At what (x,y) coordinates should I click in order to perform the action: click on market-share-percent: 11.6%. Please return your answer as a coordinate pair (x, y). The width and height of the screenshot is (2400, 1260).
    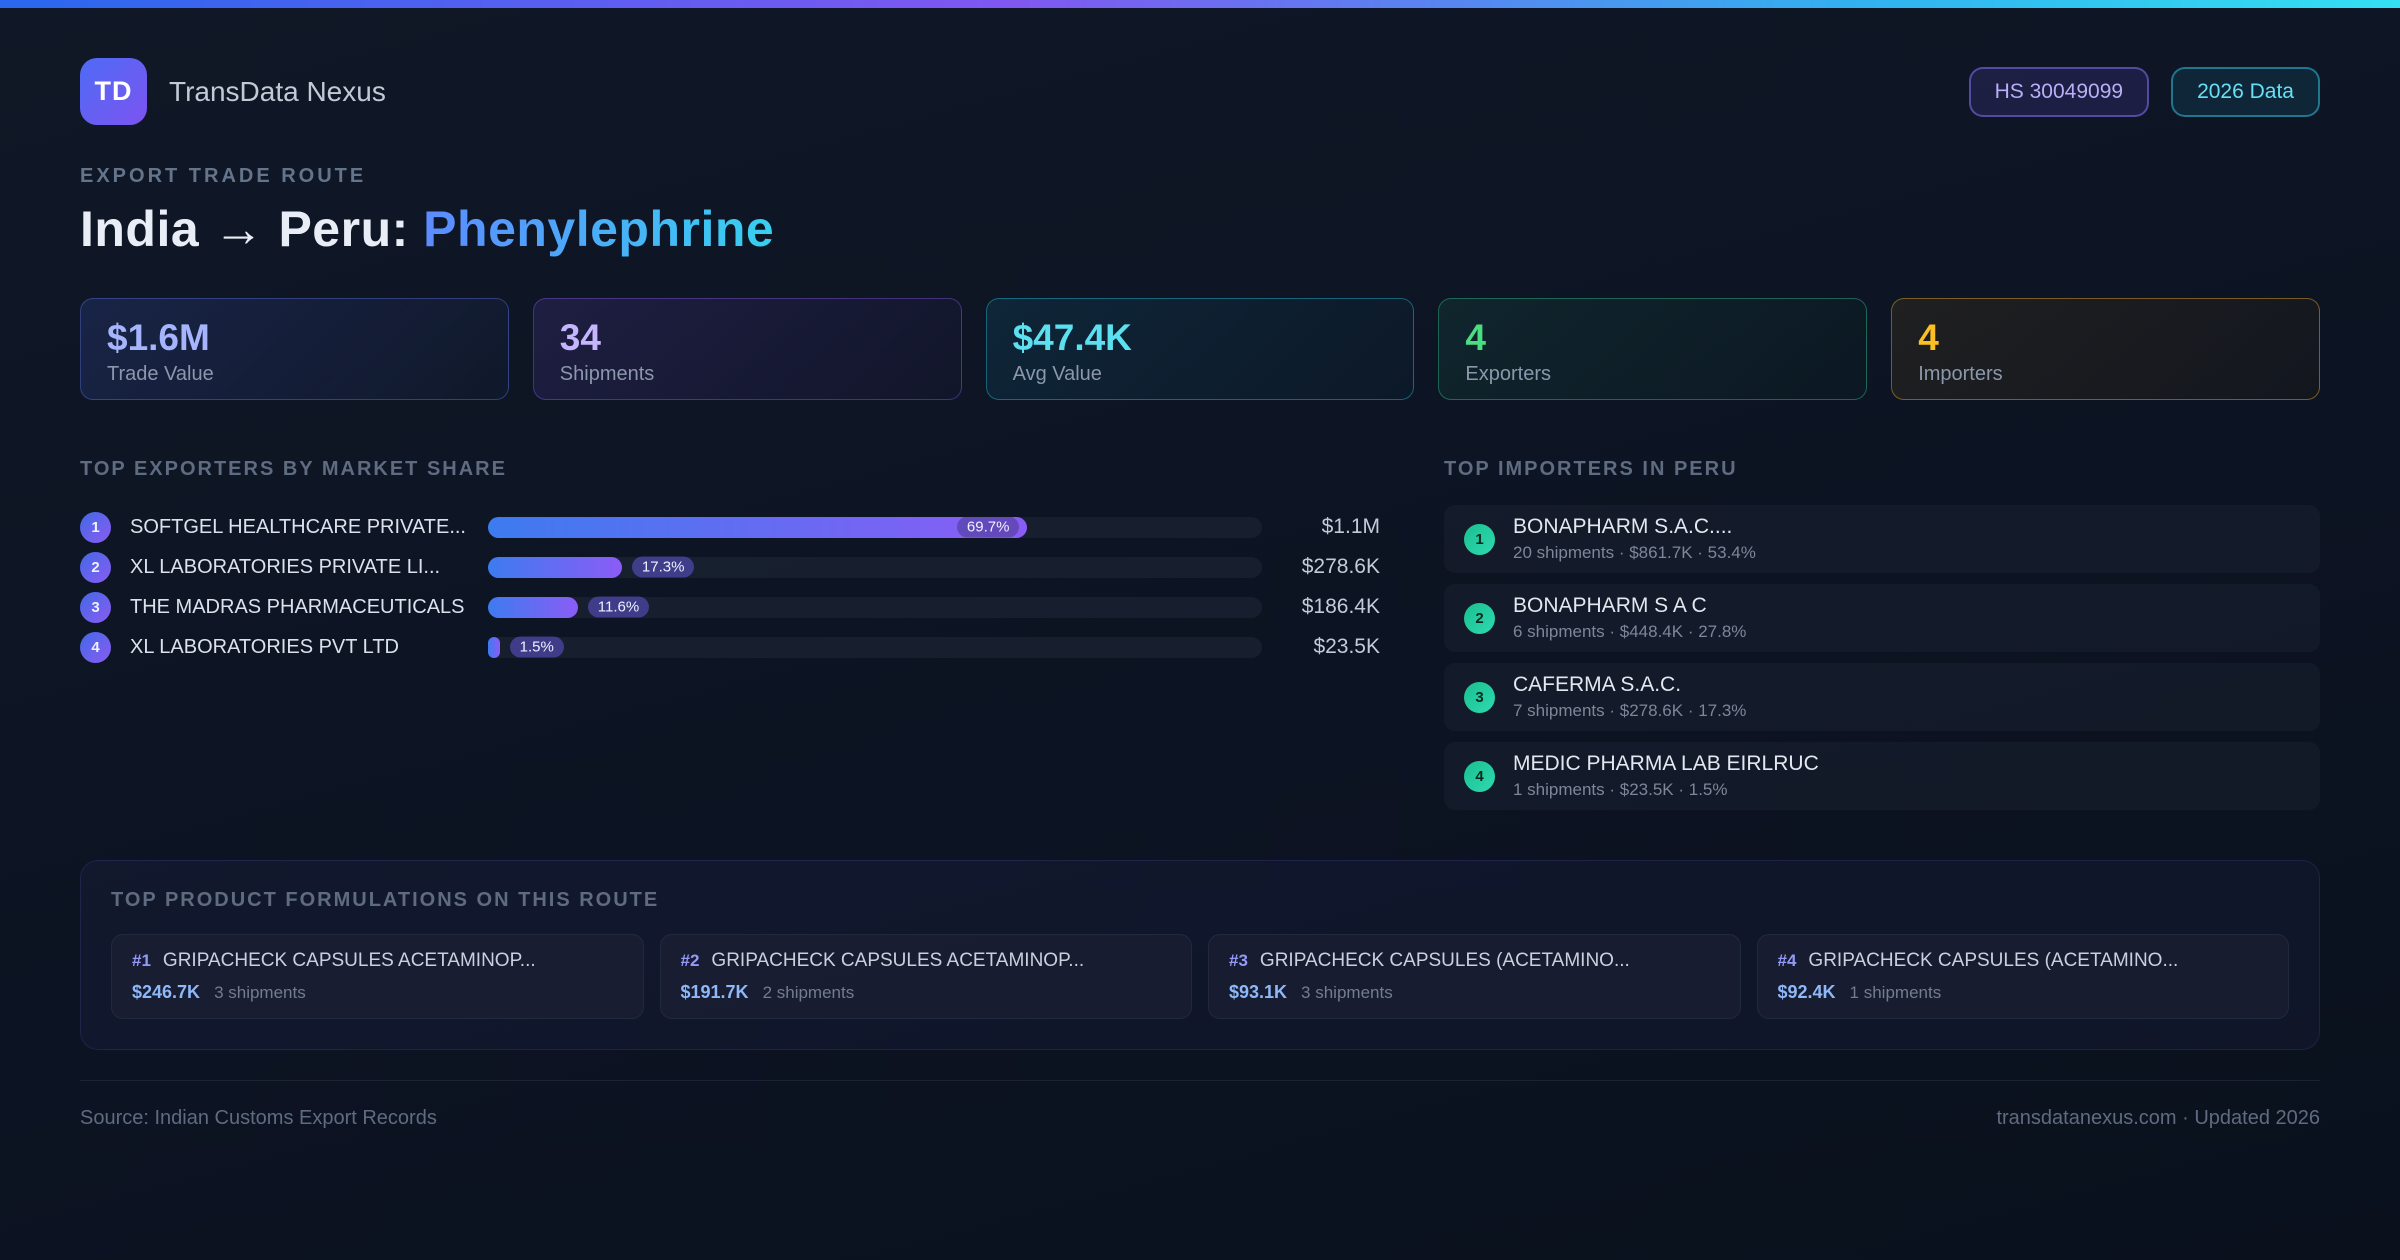
    Looking at the image, I should click on (618, 607).